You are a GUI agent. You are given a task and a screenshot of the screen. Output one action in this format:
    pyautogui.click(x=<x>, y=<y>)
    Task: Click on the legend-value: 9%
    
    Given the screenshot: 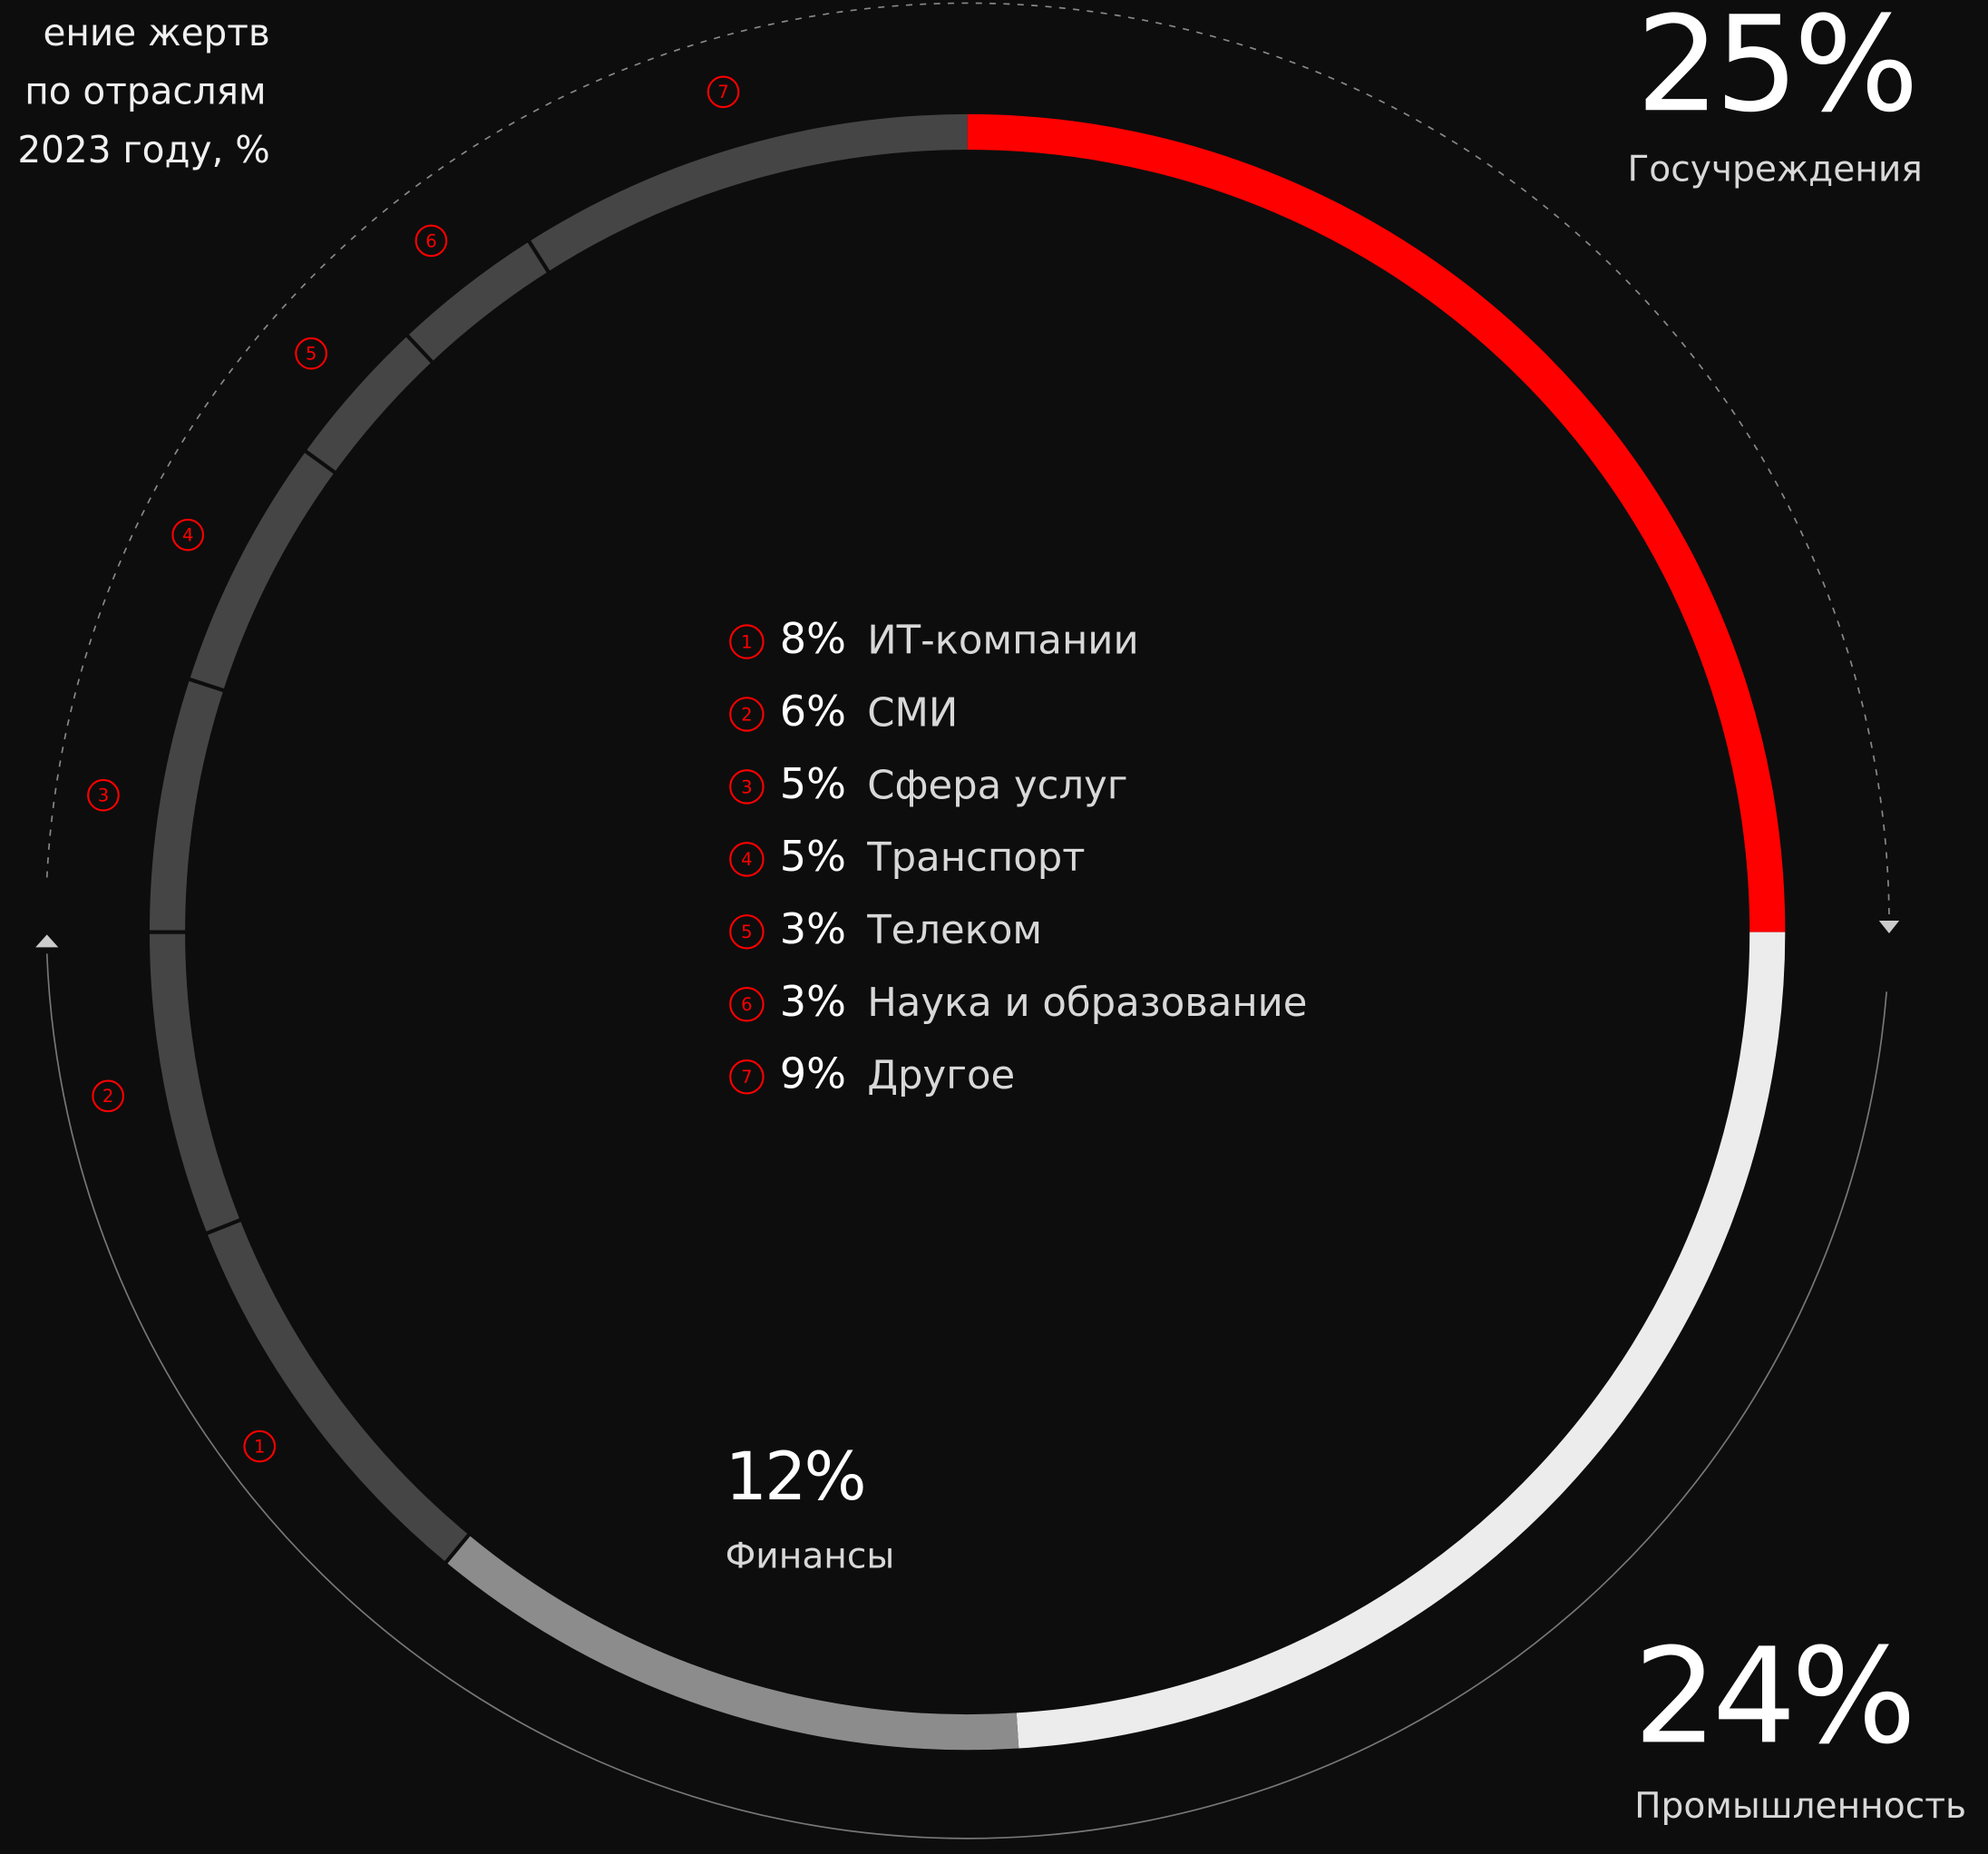 What is the action you would take?
    pyautogui.click(x=813, y=1073)
    